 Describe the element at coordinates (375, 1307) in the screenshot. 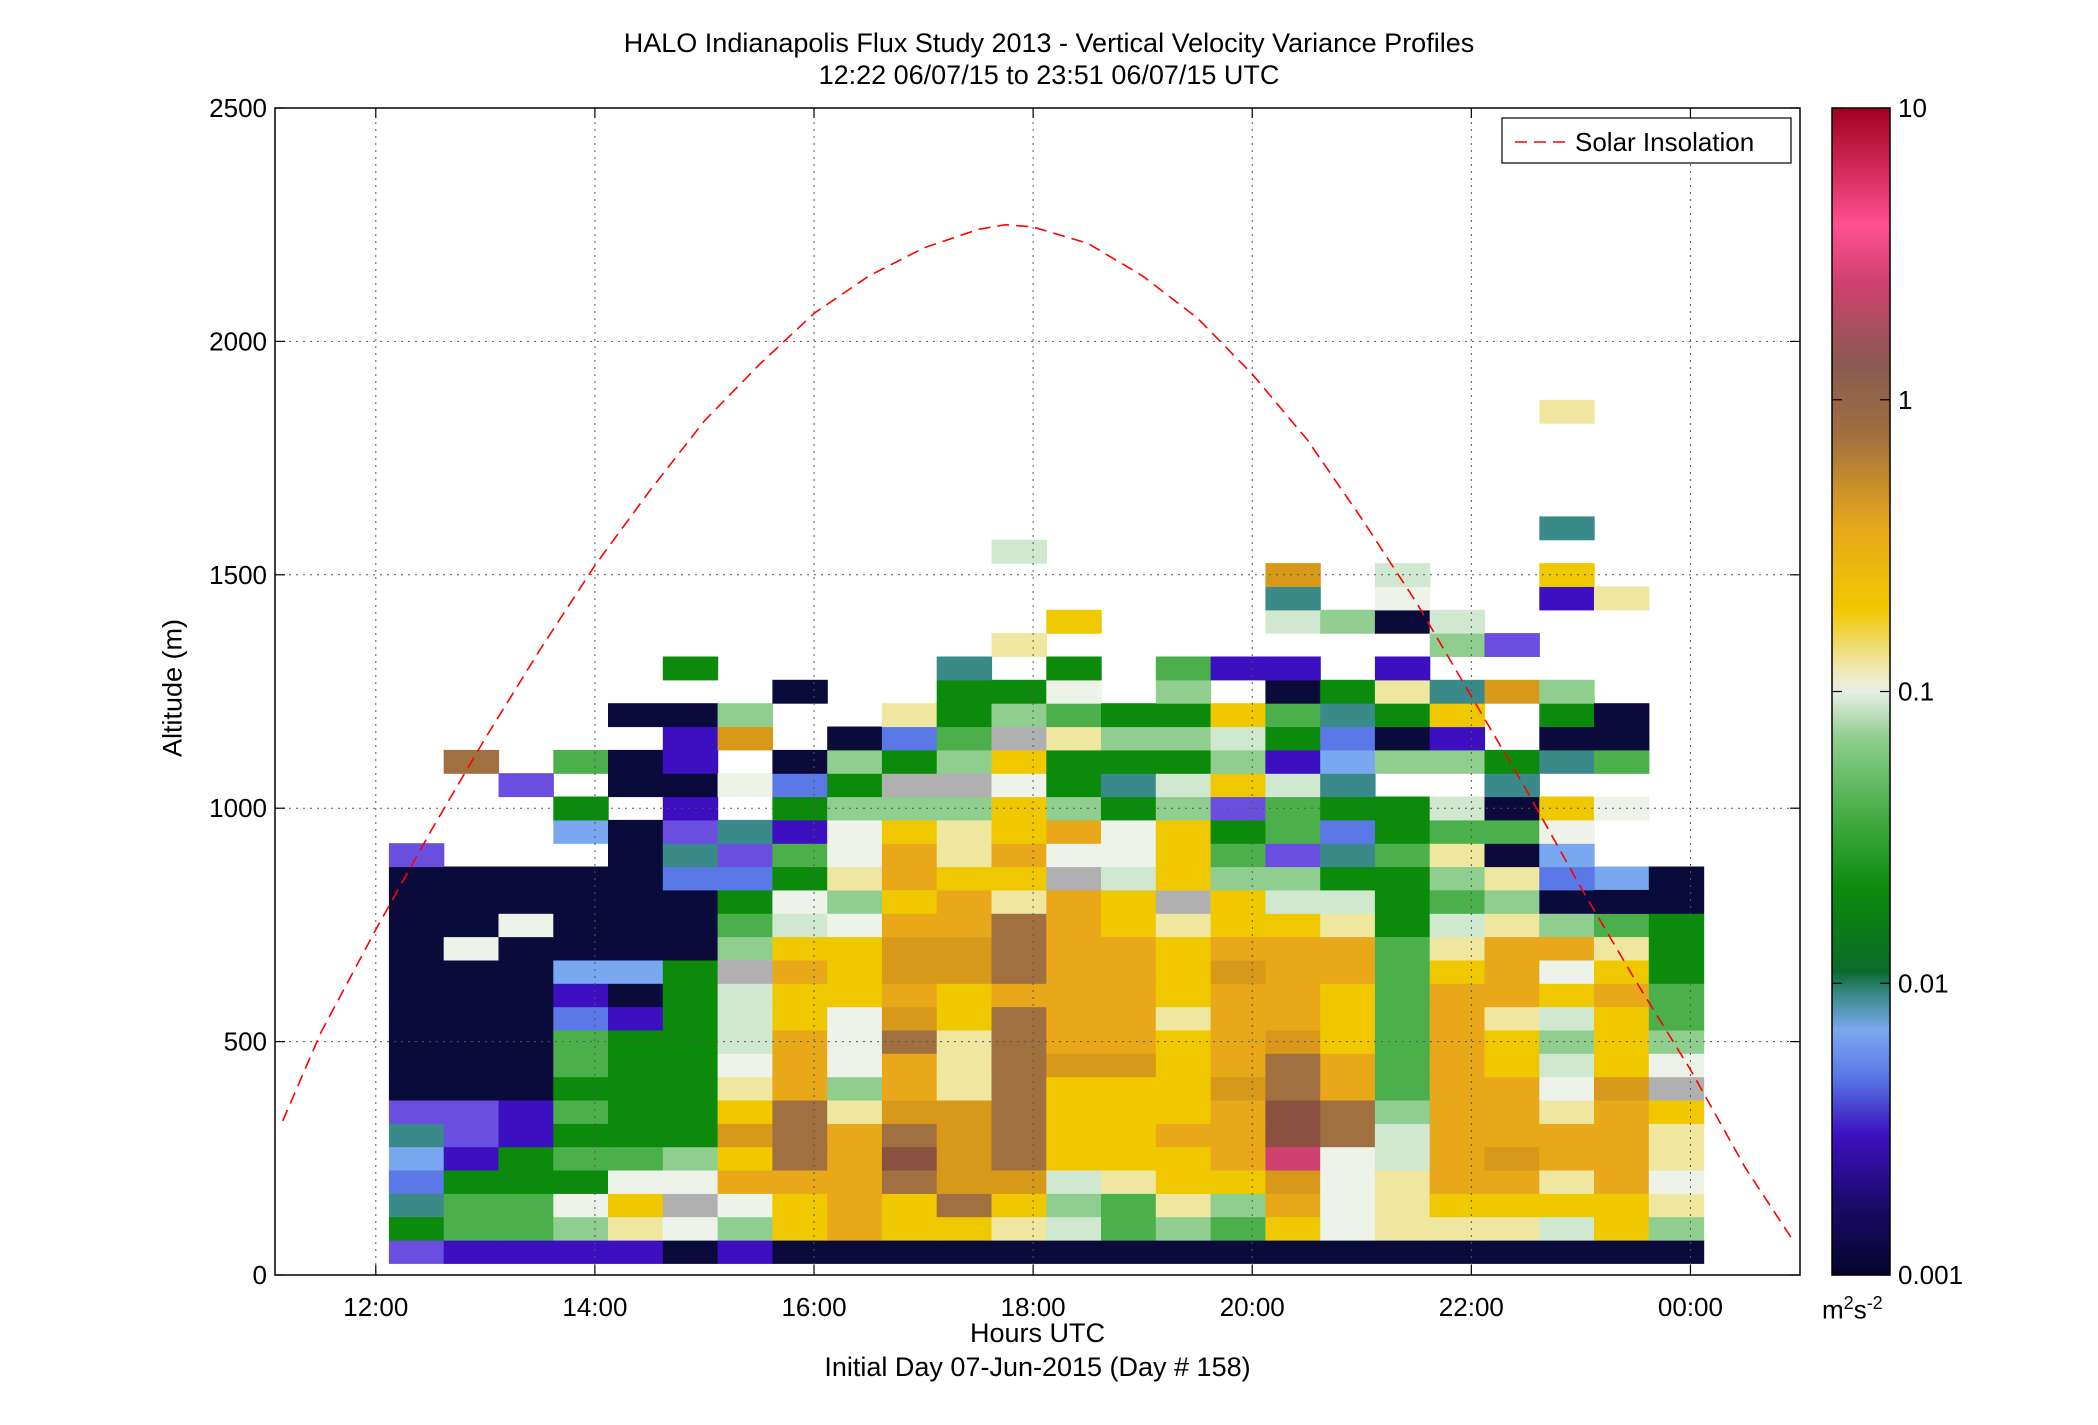

I see `x-tick-label: 12:00` at that location.